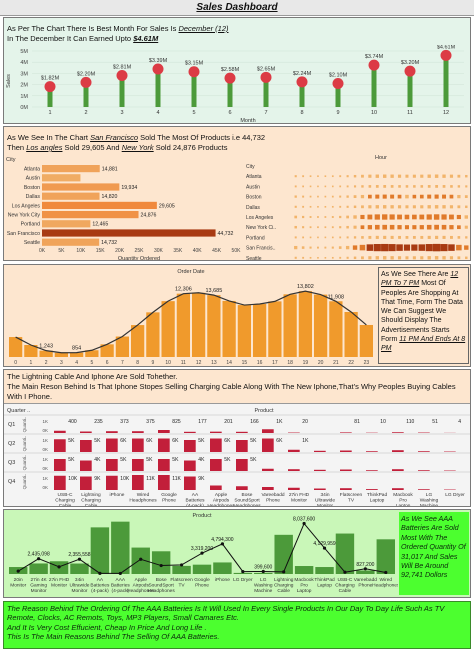 The height and width of the screenshot is (651, 474). What do you see at coordinates (253, 187) in the screenshot?
I see `heatmap-row-label: Austin` at bounding box center [253, 187].